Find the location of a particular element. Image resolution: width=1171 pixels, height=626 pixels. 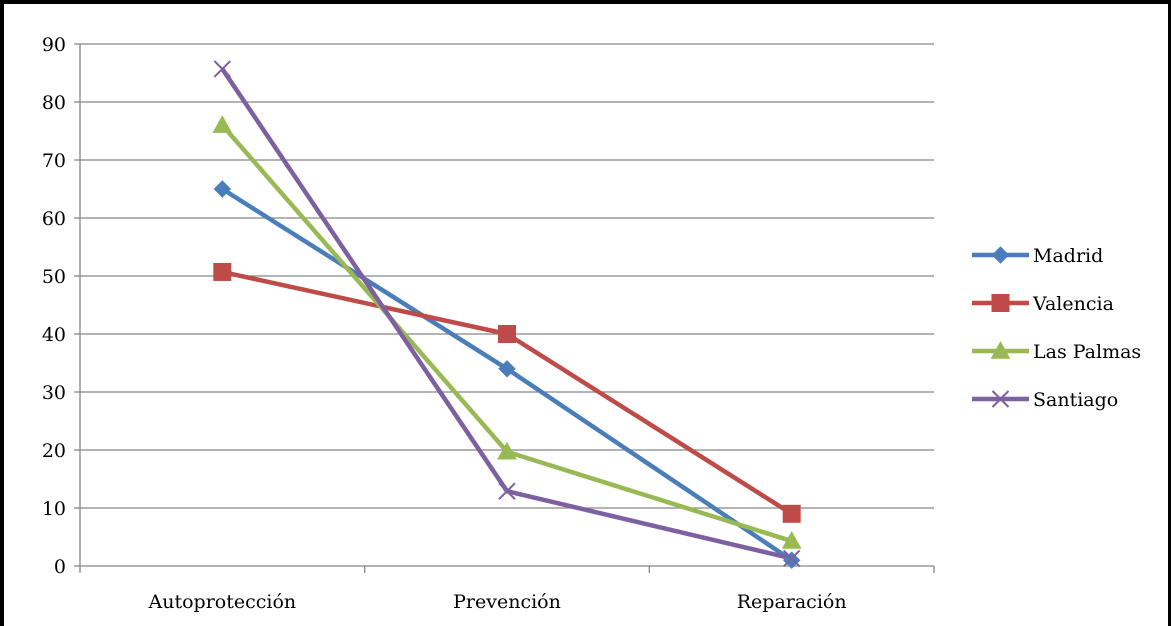

legend-label: Valencia is located at coordinates (1073, 304).